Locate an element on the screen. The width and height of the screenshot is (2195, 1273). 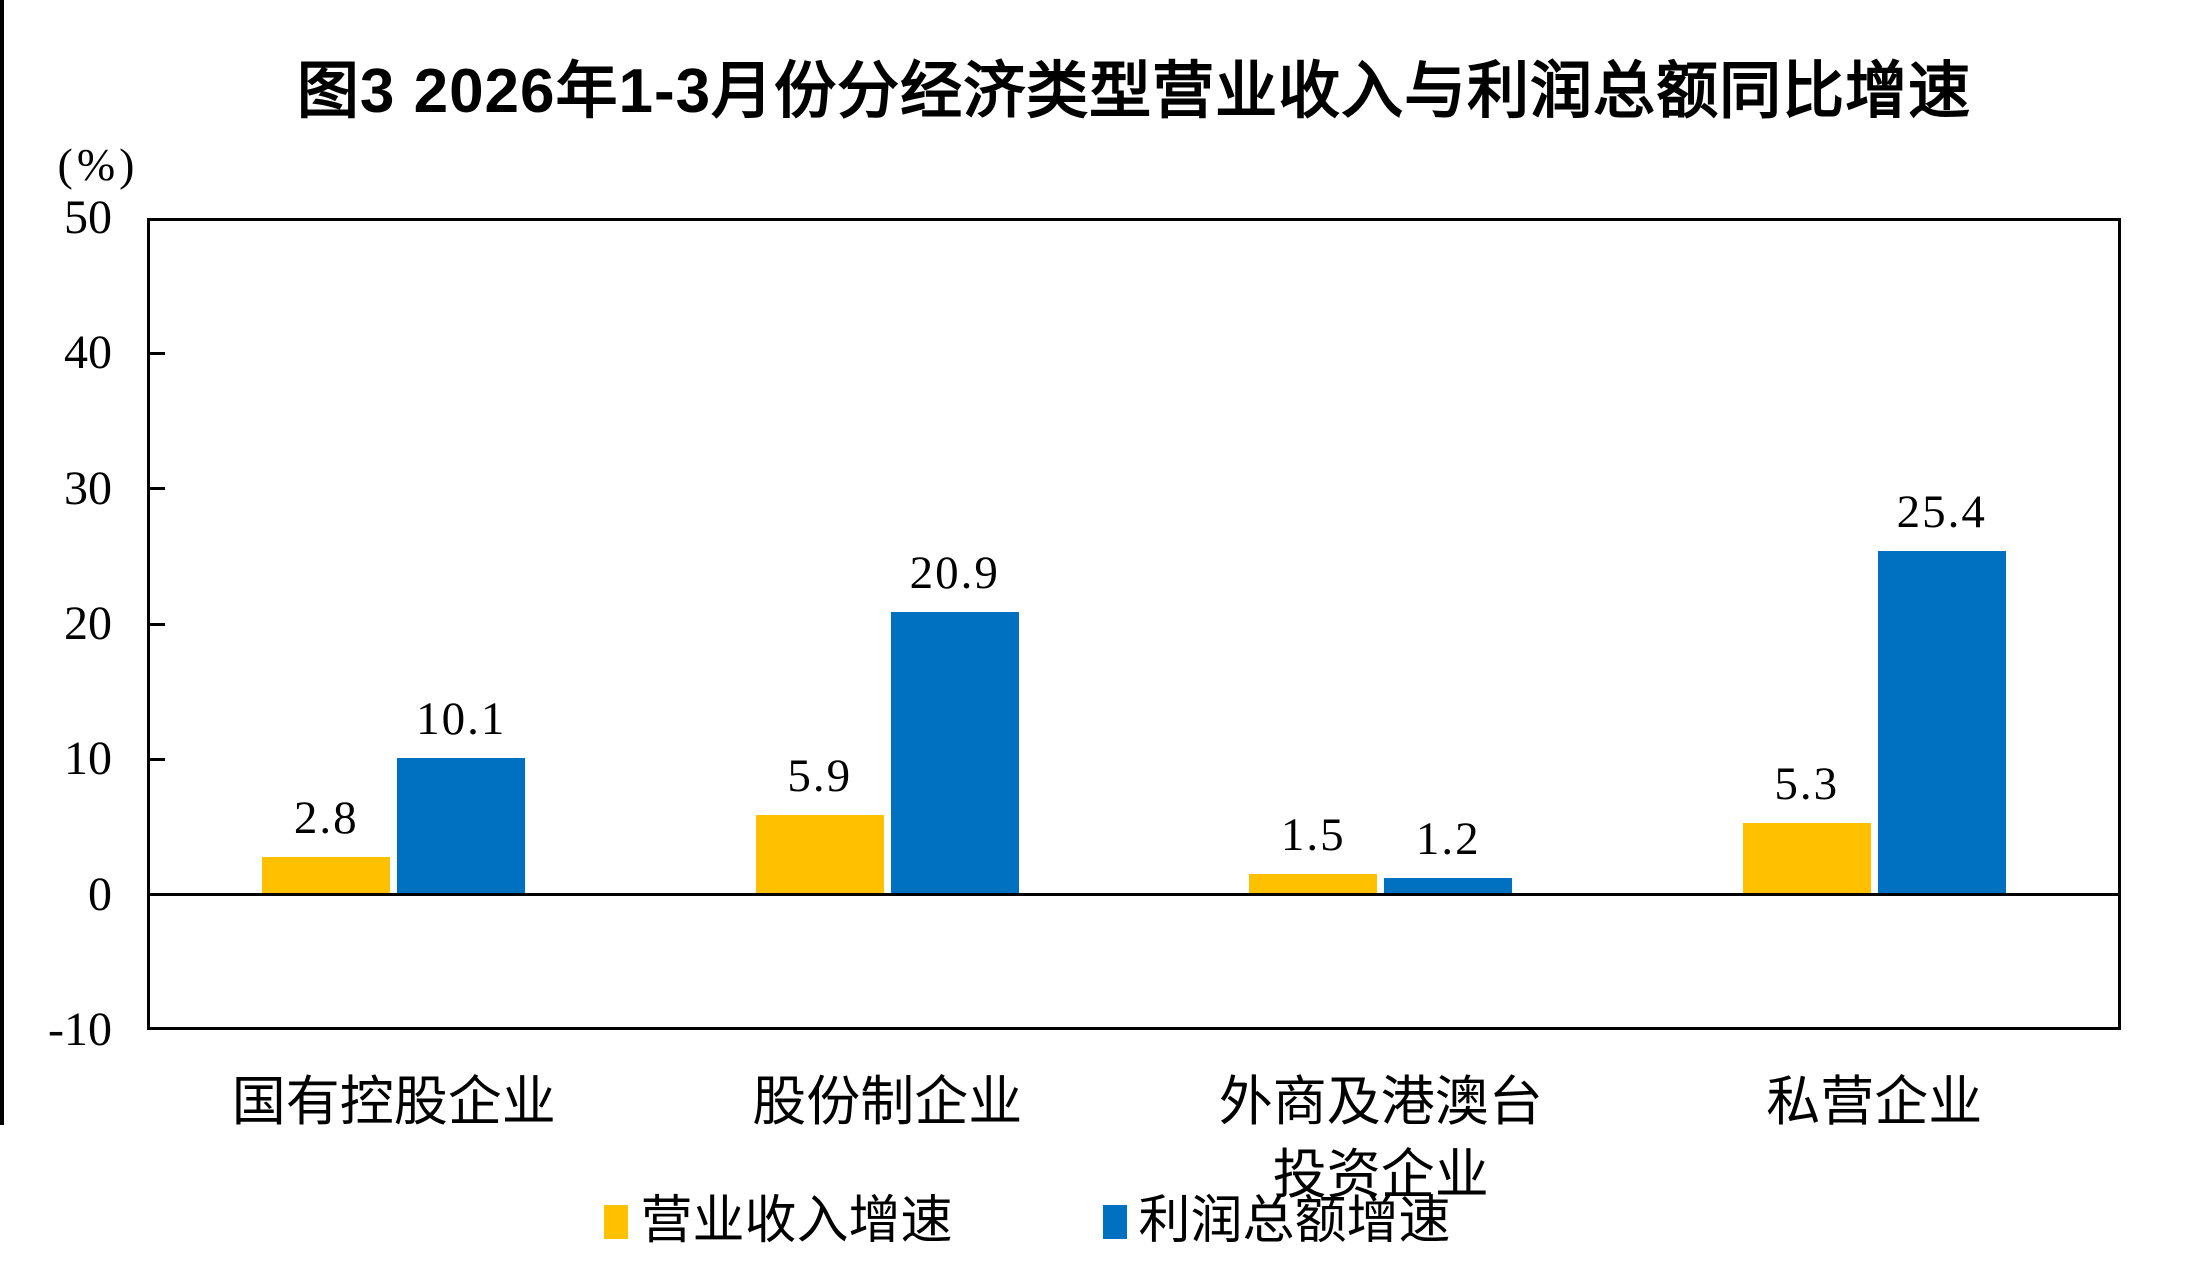
x-axis-category-label: 股份制企业 is located at coordinates (887, 1102).